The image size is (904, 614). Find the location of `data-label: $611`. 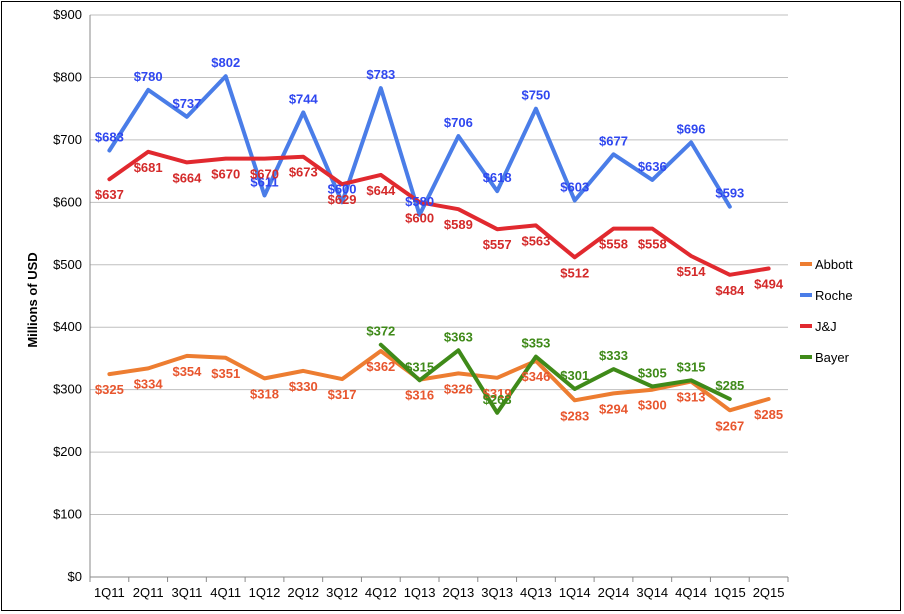

data-label: $611 is located at coordinates (264, 181).